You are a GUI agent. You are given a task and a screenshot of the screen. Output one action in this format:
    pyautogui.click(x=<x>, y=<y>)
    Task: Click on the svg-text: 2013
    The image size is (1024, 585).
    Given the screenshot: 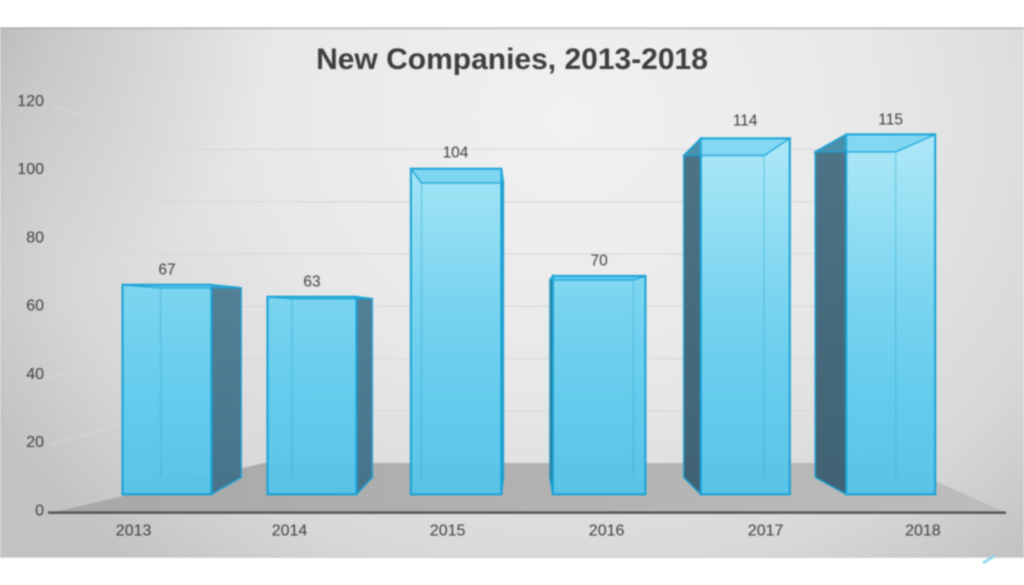 What is the action you would take?
    pyautogui.click(x=134, y=531)
    